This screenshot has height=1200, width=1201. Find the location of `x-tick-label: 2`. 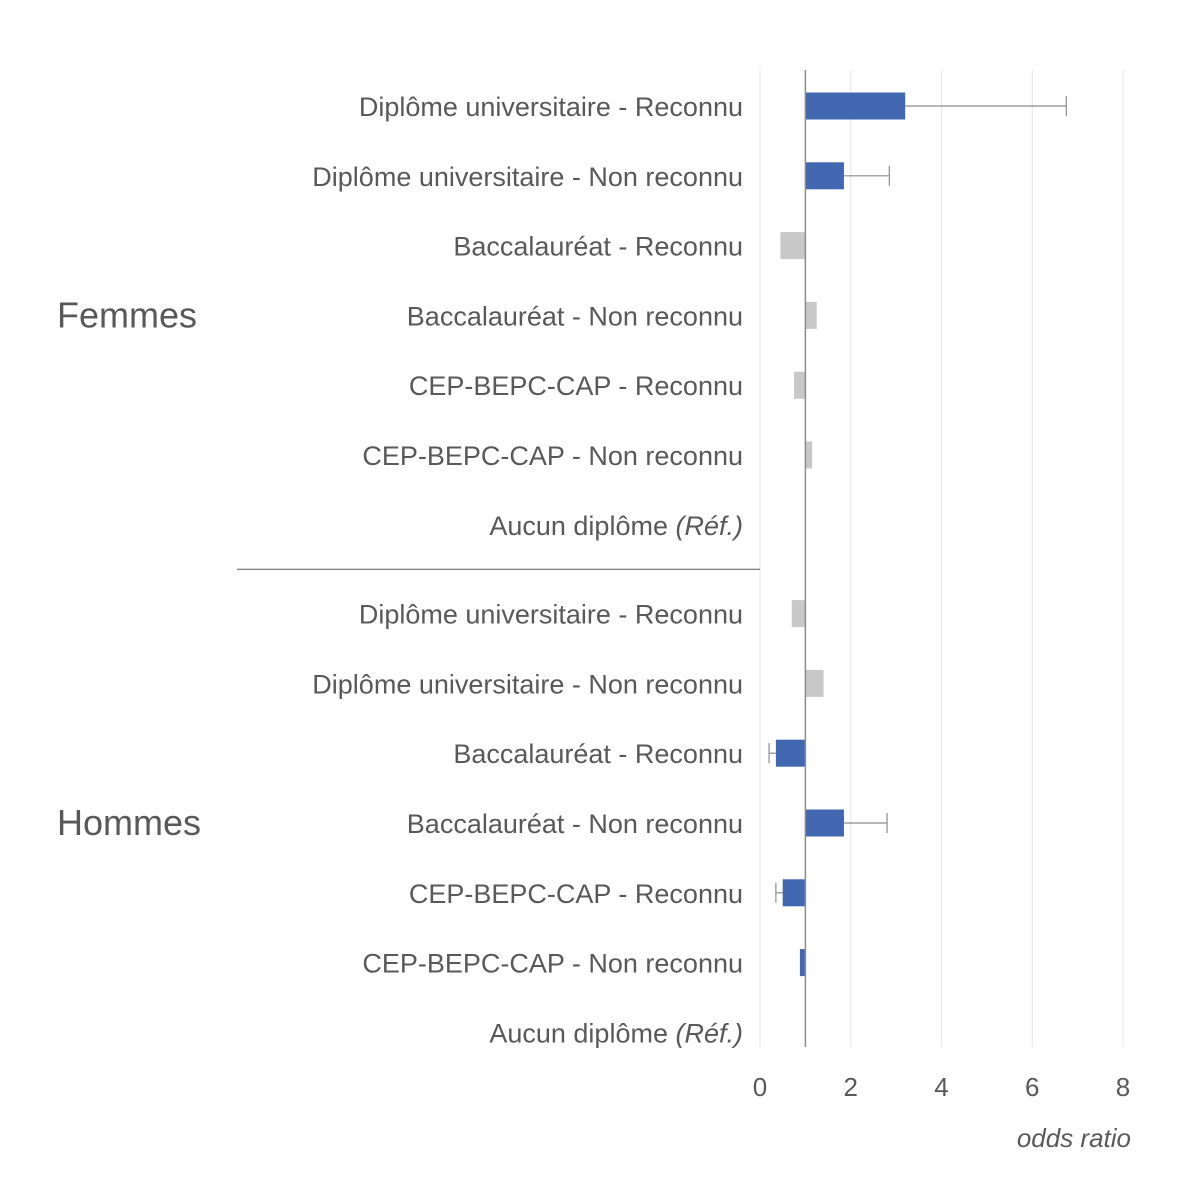

x-tick-label: 2 is located at coordinates (851, 1087).